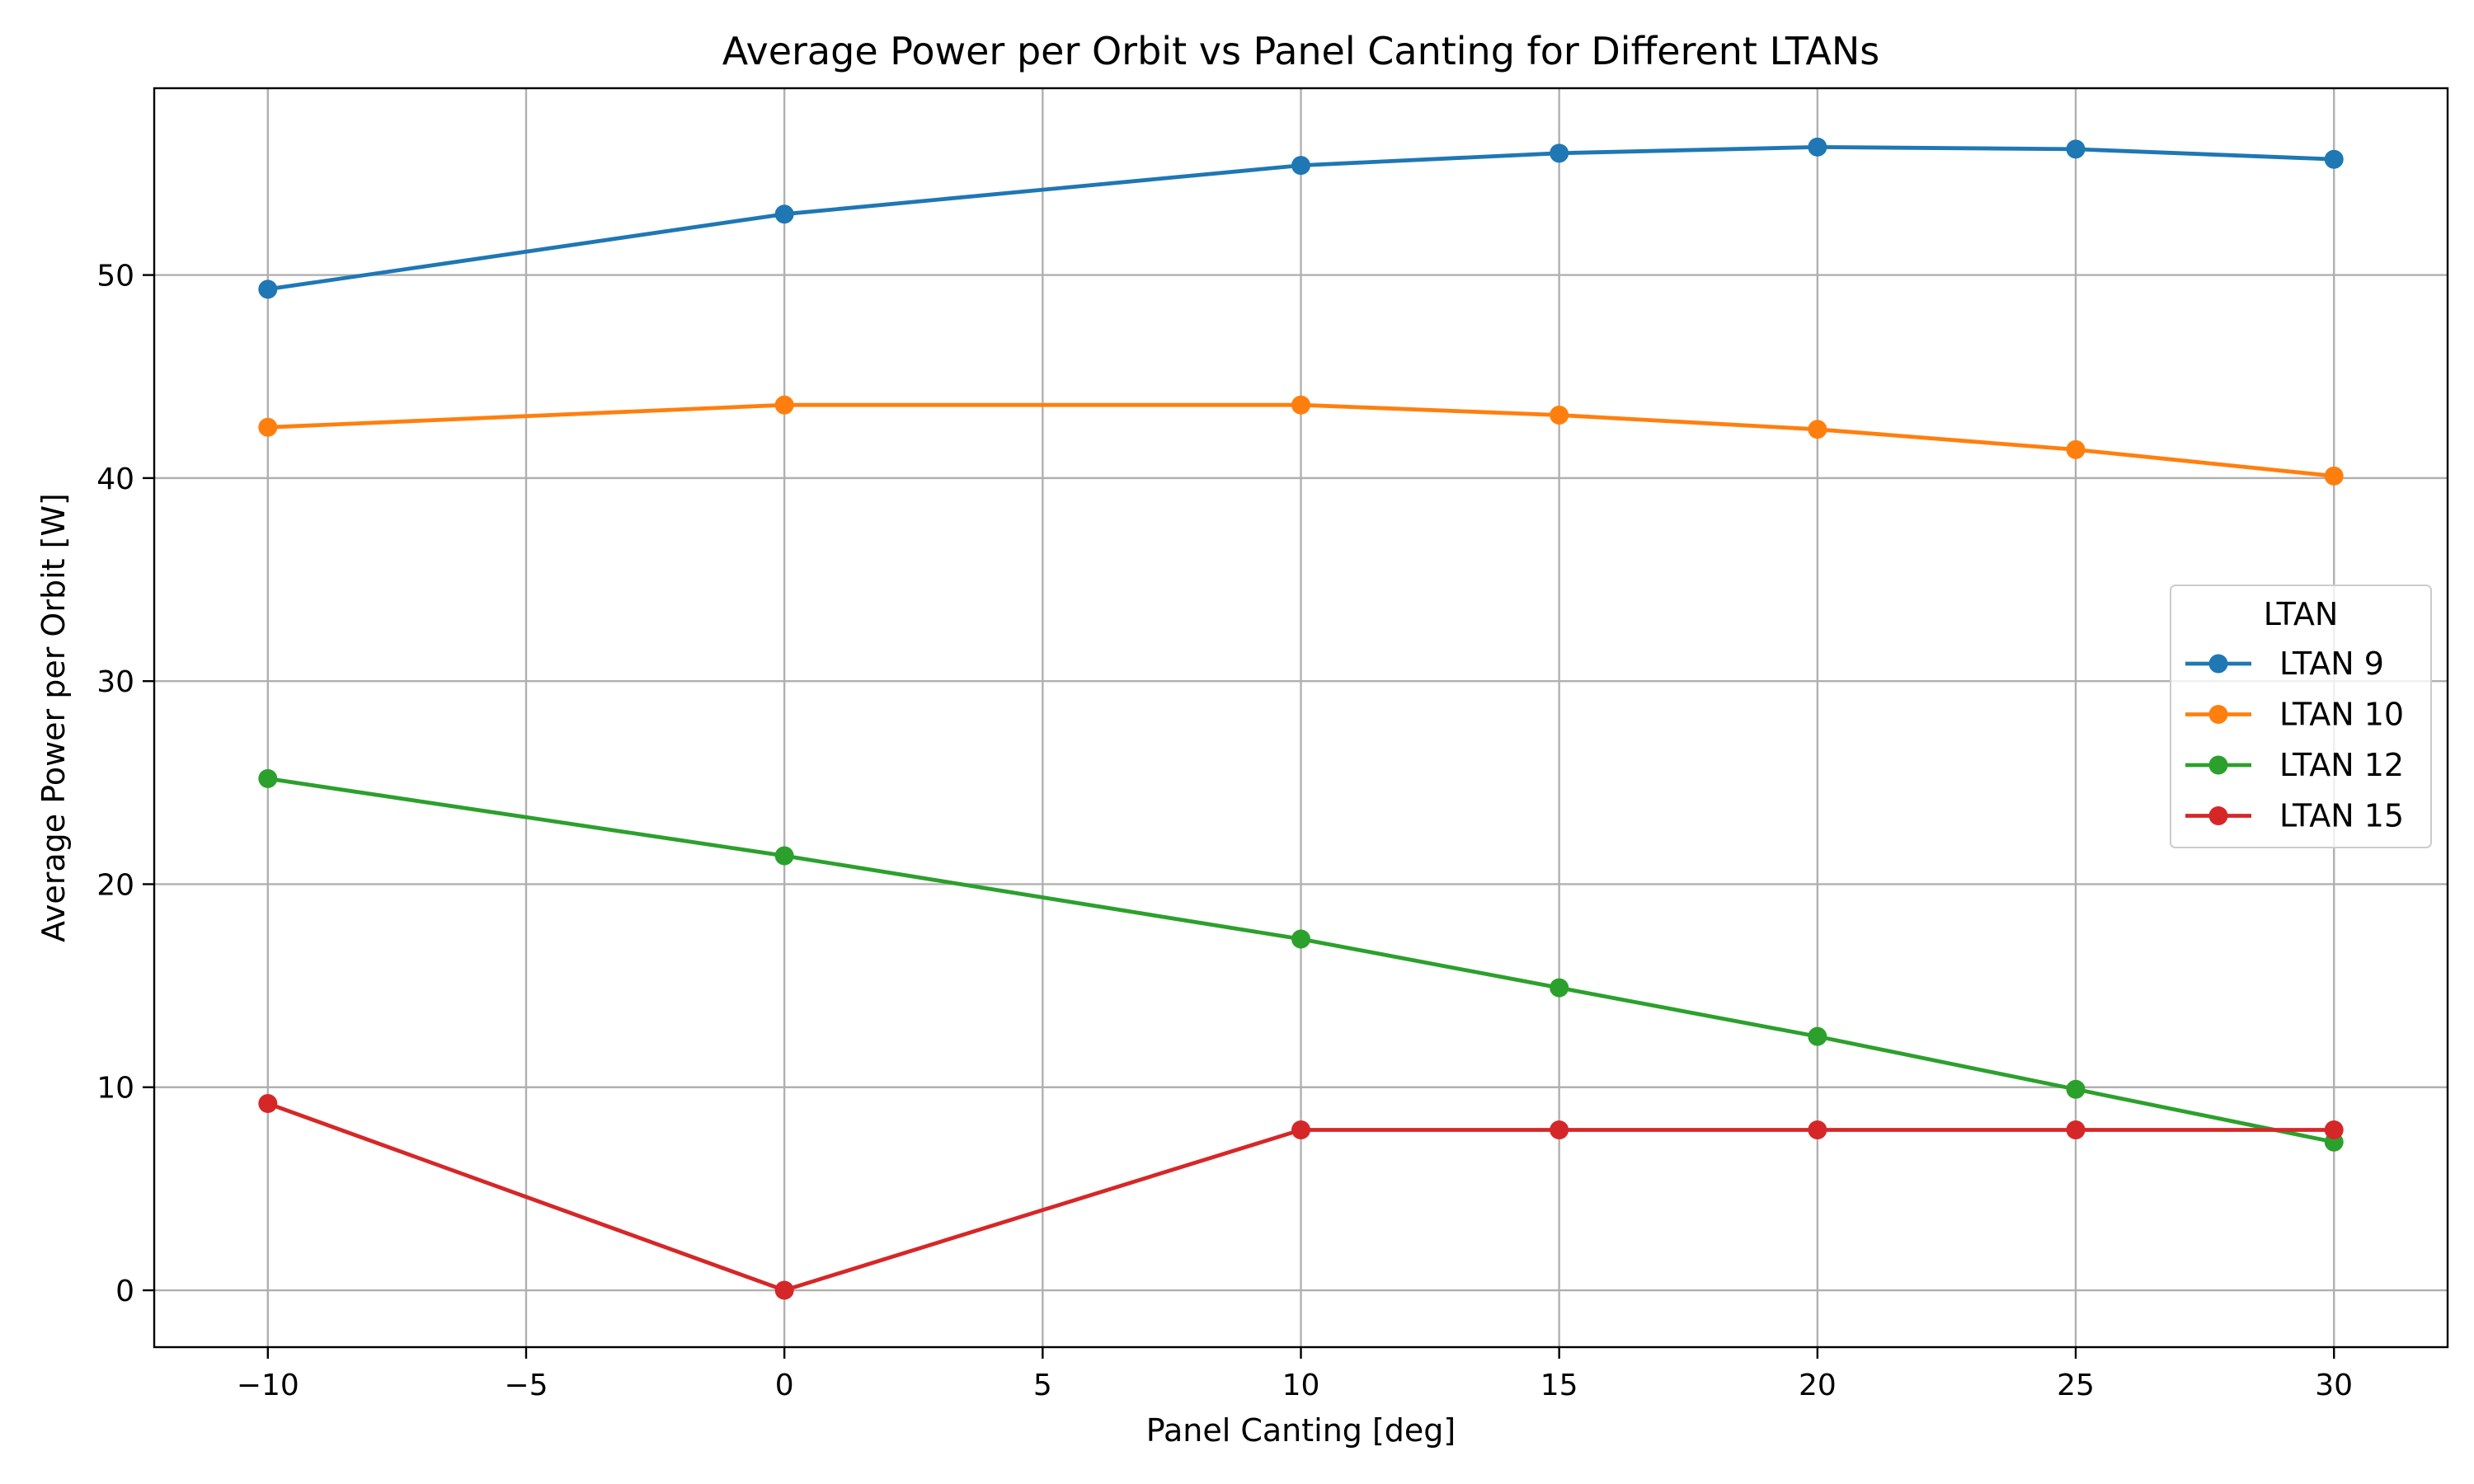 The image size is (2474, 1484). Describe the element at coordinates (1301, 1430) in the screenshot. I see `x-axis-label: Panel Canting [deg]` at that location.